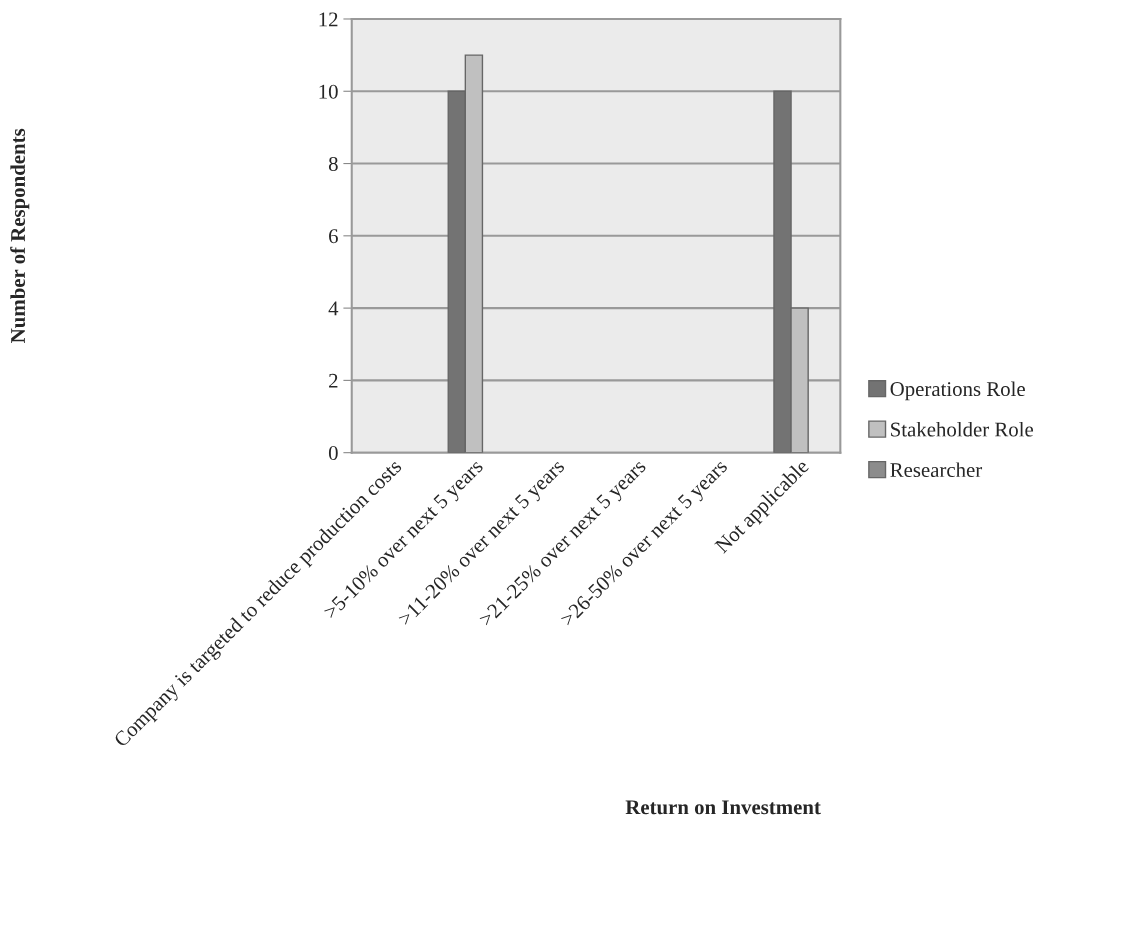 This screenshot has width=1131, height=949. Describe the element at coordinates (333, 236) in the screenshot. I see `y-tick-label: 6` at that location.